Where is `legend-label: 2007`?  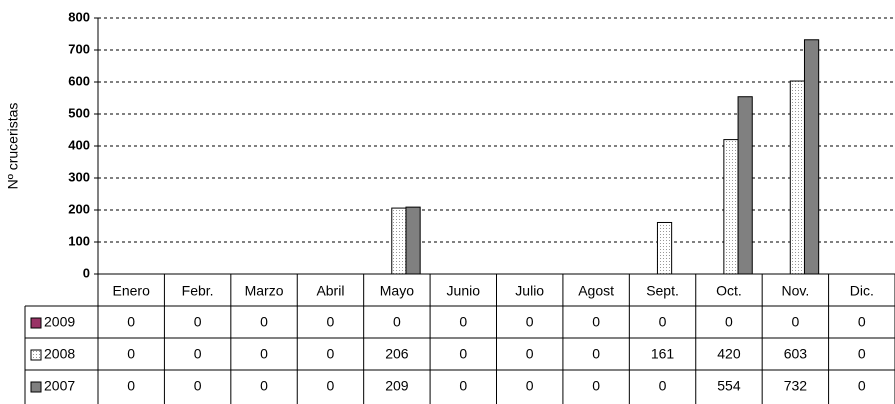 legend-label: 2007 is located at coordinates (59, 386).